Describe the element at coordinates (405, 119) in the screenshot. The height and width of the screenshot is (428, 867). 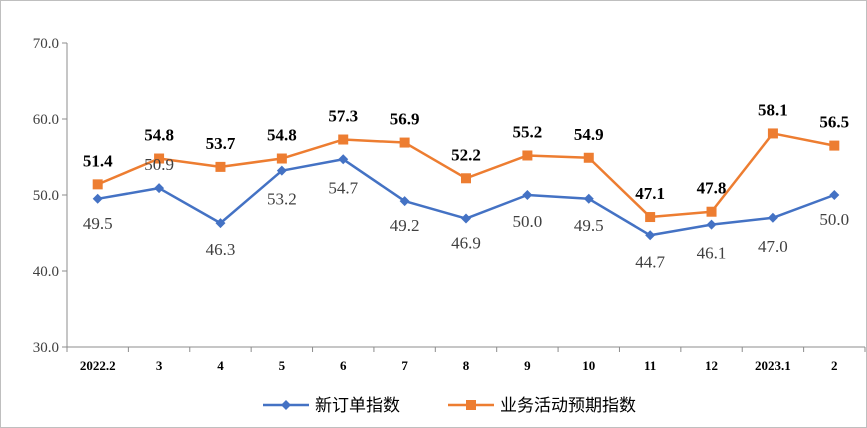
I see `data-label: 56.9` at that location.